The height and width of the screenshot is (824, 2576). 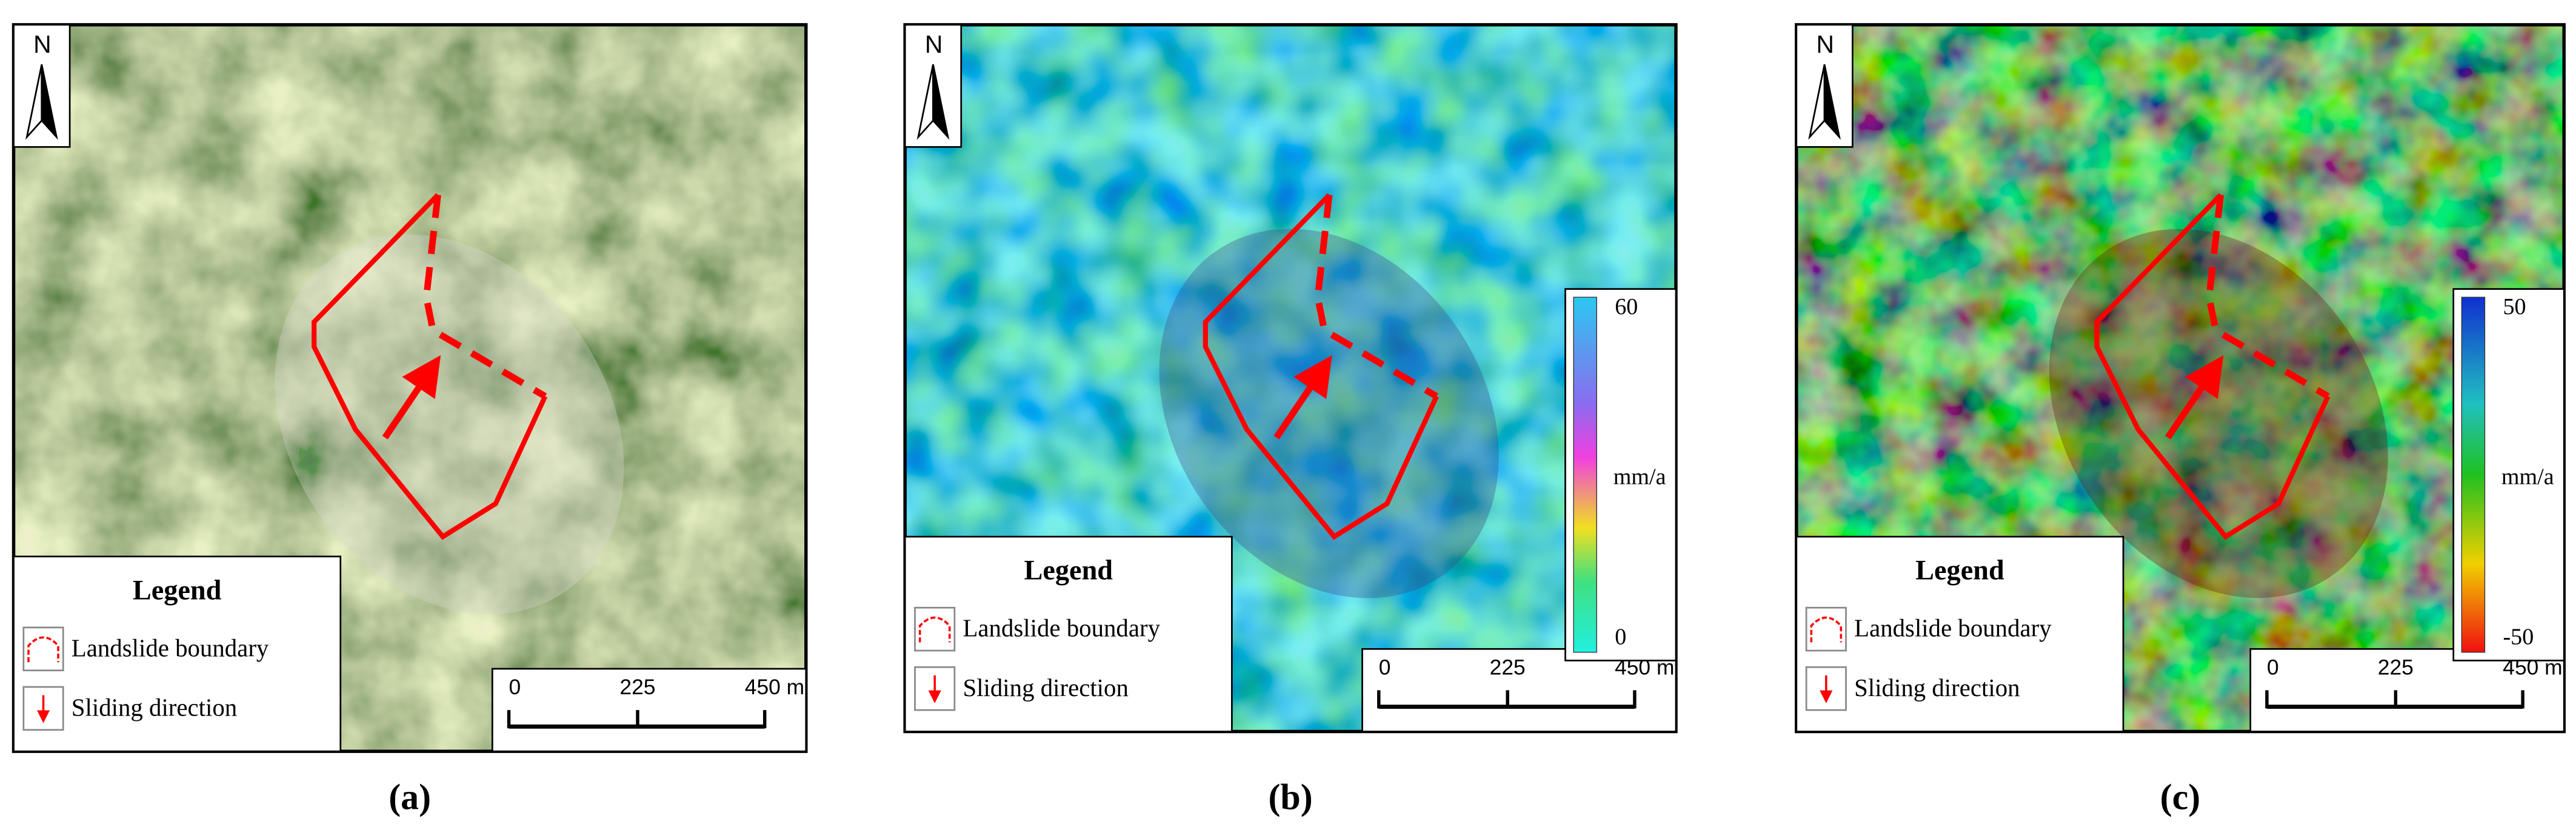 I want to click on colorbar-min: -50, so click(x=2518, y=637).